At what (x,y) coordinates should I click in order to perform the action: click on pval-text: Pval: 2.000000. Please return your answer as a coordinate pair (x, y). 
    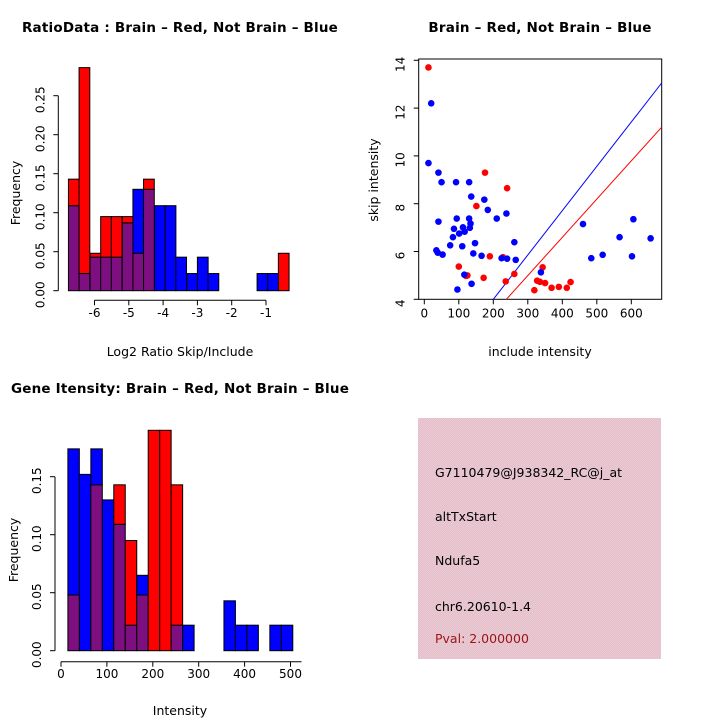
    Looking at the image, I should click on (482, 638).